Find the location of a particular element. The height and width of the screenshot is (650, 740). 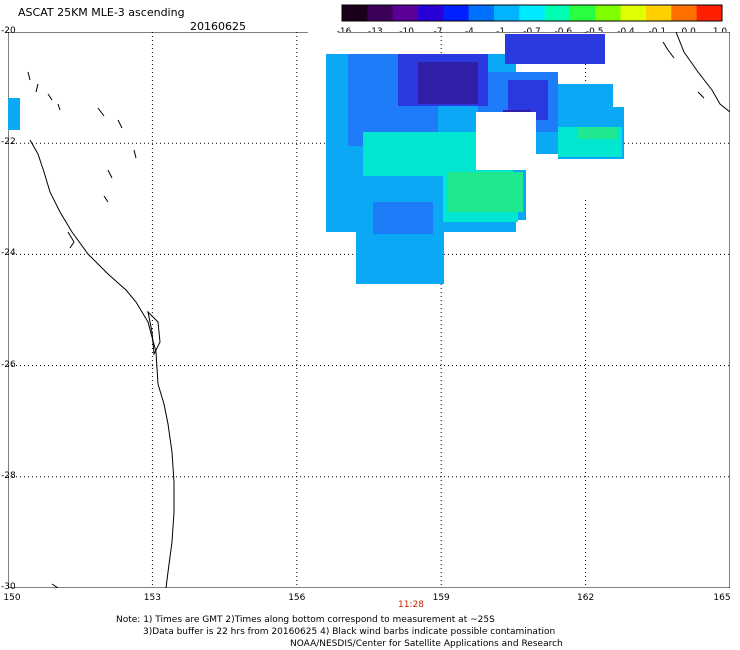

latitude-label: -22 is located at coordinates (8, 142).